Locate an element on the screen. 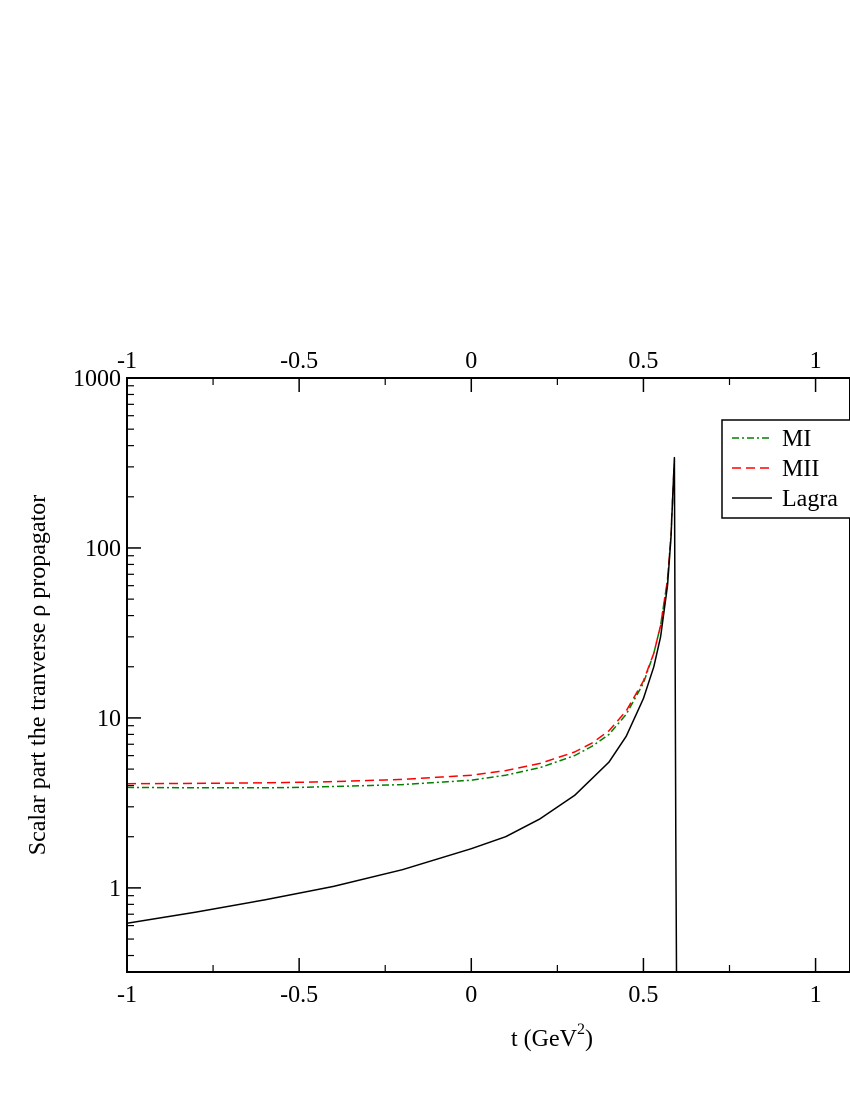 This screenshot has height=1100, width=850. x-axis-title-tail: ) is located at coordinates (589, 1039).